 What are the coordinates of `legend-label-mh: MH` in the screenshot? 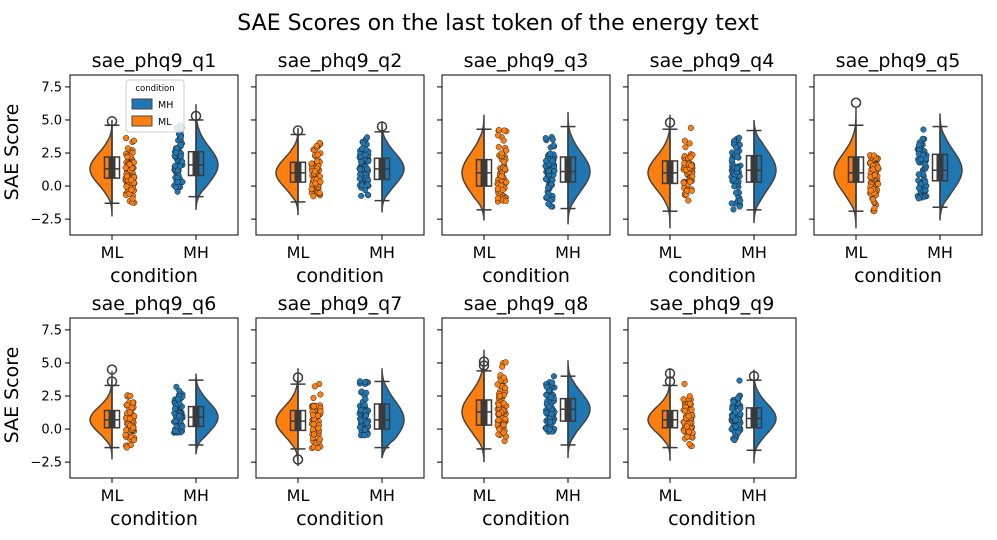 It's located at (165, 105).